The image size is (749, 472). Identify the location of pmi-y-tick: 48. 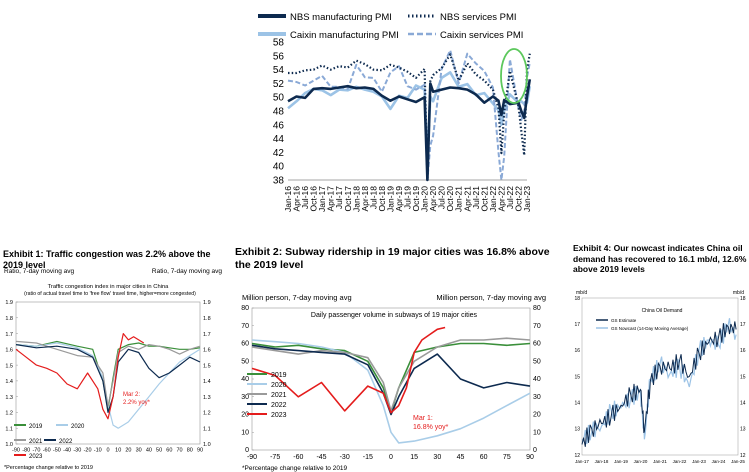
(279, 112).